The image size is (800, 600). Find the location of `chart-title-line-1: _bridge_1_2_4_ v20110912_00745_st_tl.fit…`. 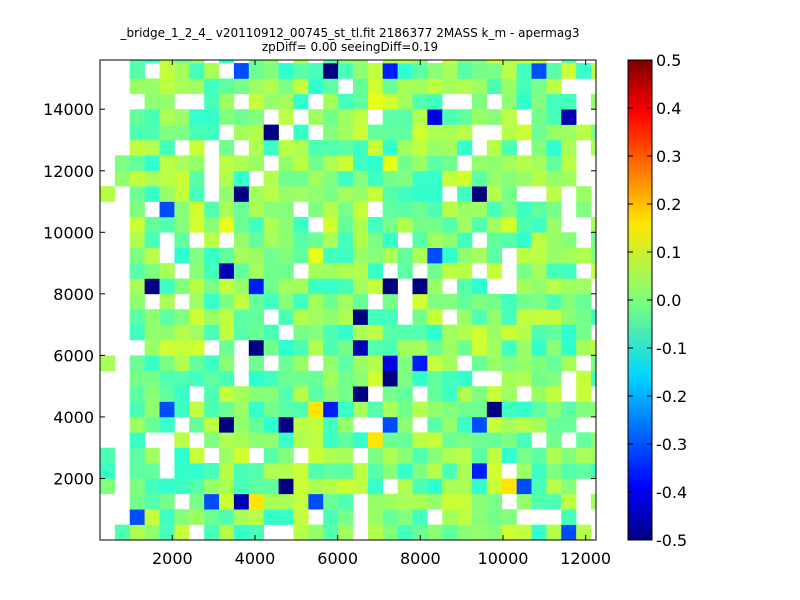

chart-title-line-1: _bridge_1_2_4_ v20110912_00745_st_tl.fit… is located at coordinates (350, 33).